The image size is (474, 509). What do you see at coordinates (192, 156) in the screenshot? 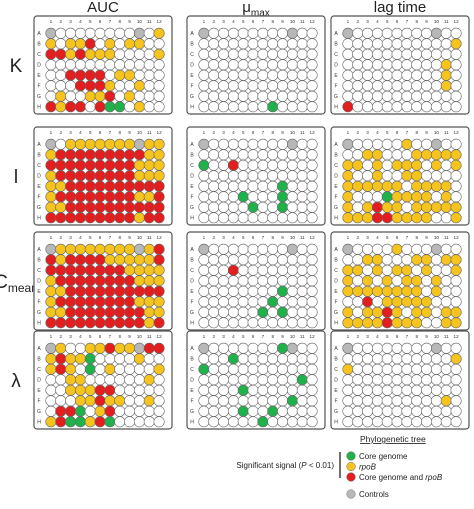
I see `plate-row-letter: B` at bounding box center [192, 156].